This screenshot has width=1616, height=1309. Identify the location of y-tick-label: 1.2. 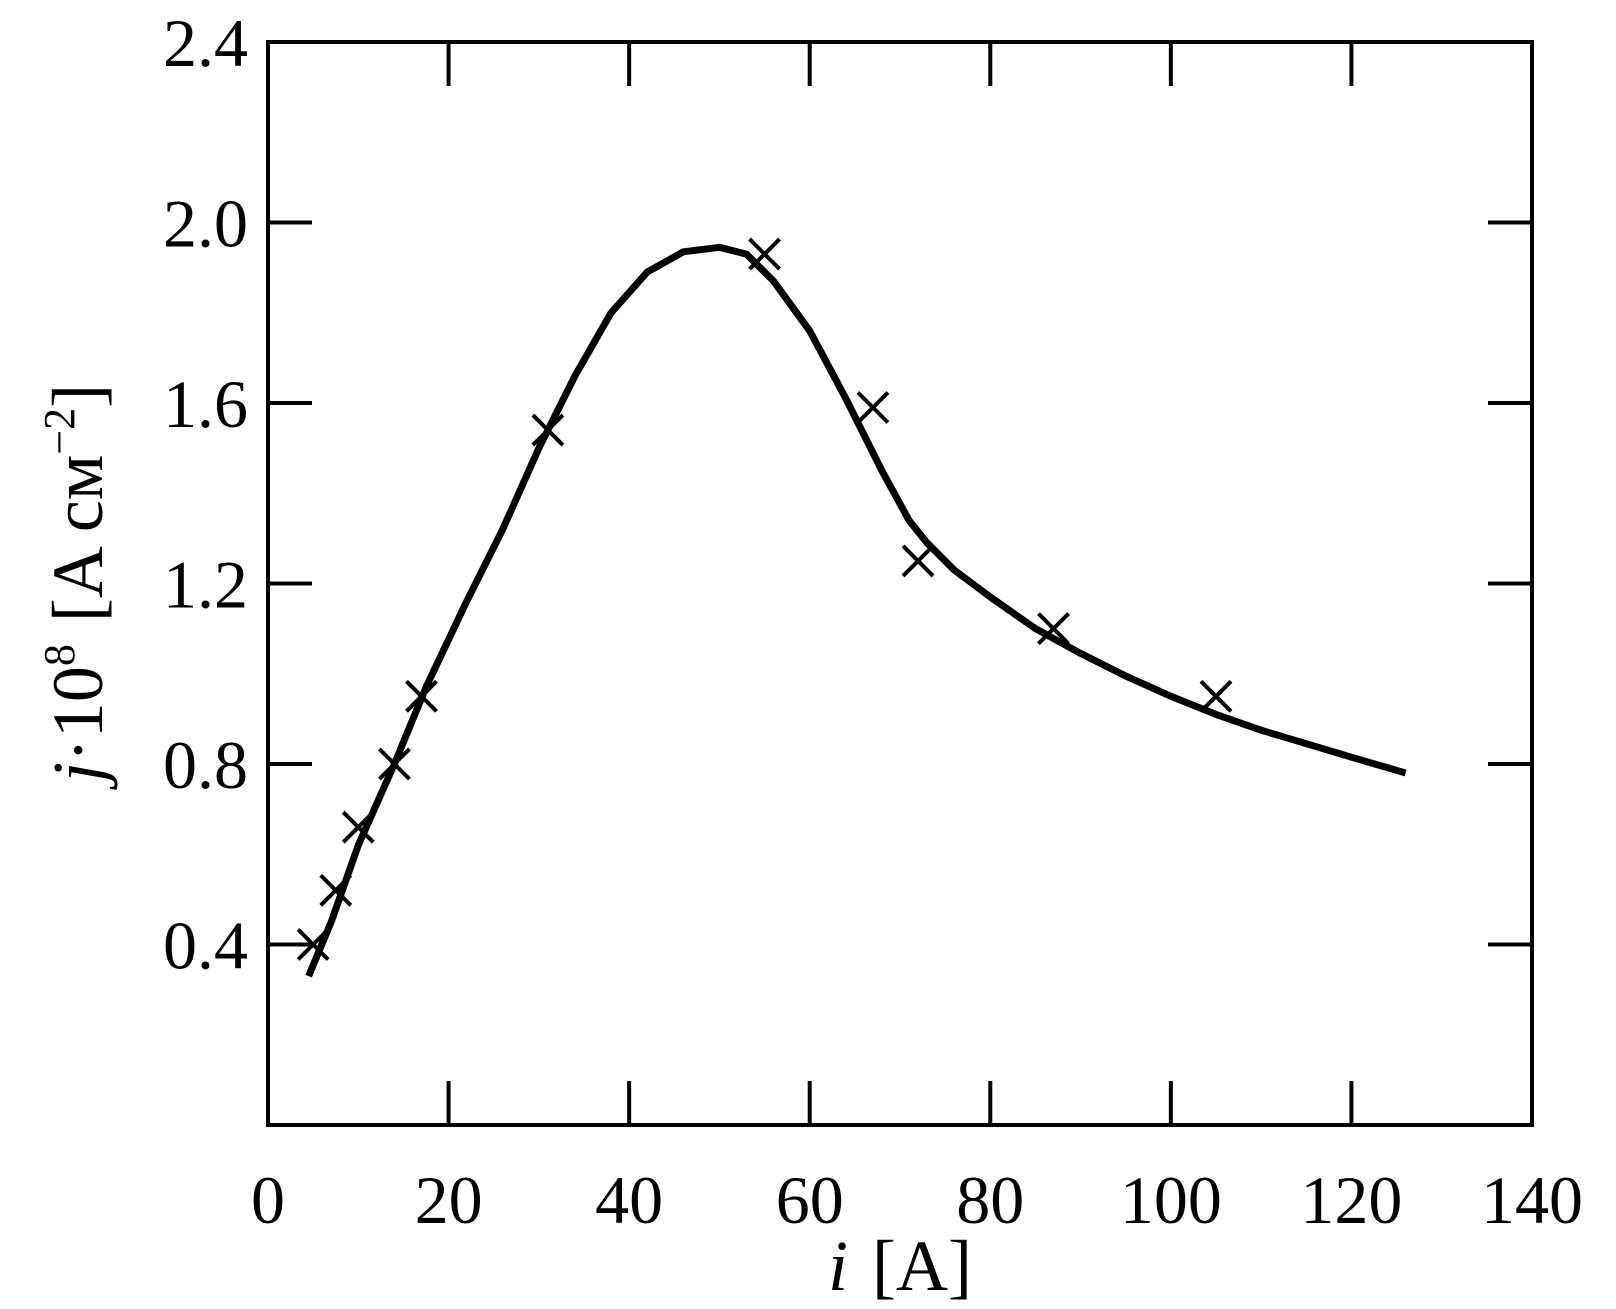
(205, 585).